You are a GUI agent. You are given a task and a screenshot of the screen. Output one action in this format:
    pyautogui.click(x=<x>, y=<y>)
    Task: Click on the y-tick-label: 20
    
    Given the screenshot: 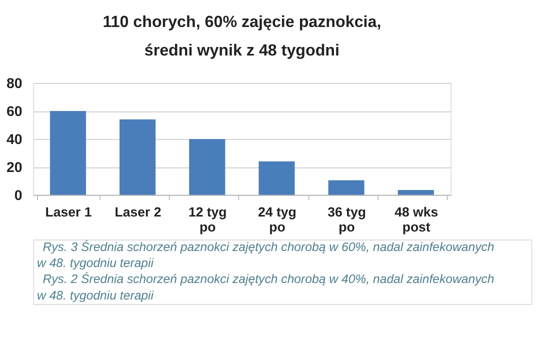 What is the action you would take?
    pyautogui.click(x=14, y=168)
    